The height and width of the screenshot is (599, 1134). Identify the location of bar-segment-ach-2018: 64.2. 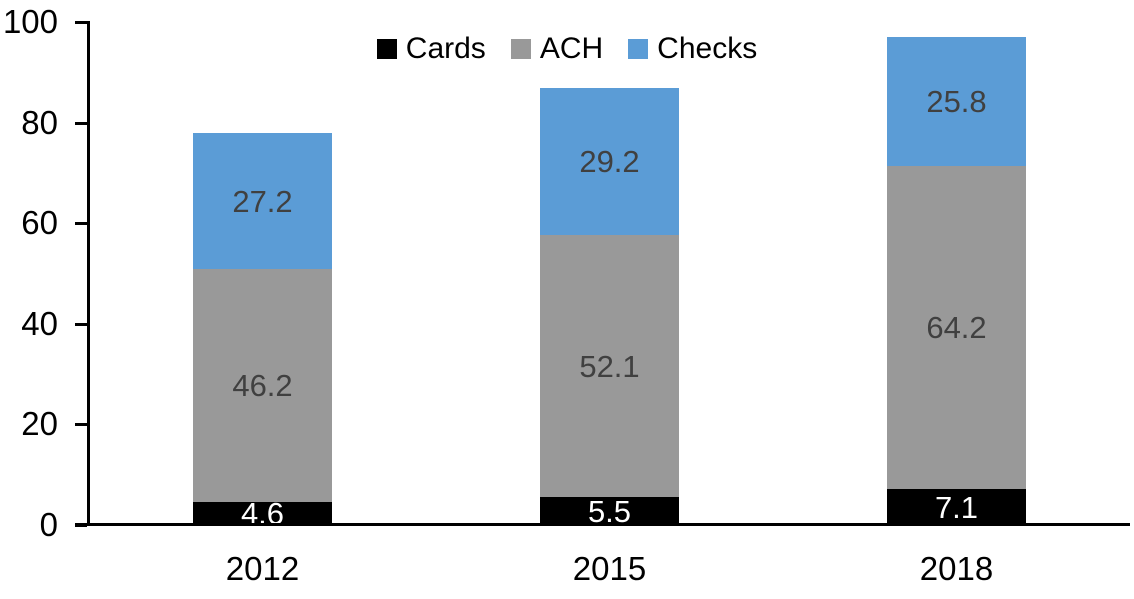
(956, 328).